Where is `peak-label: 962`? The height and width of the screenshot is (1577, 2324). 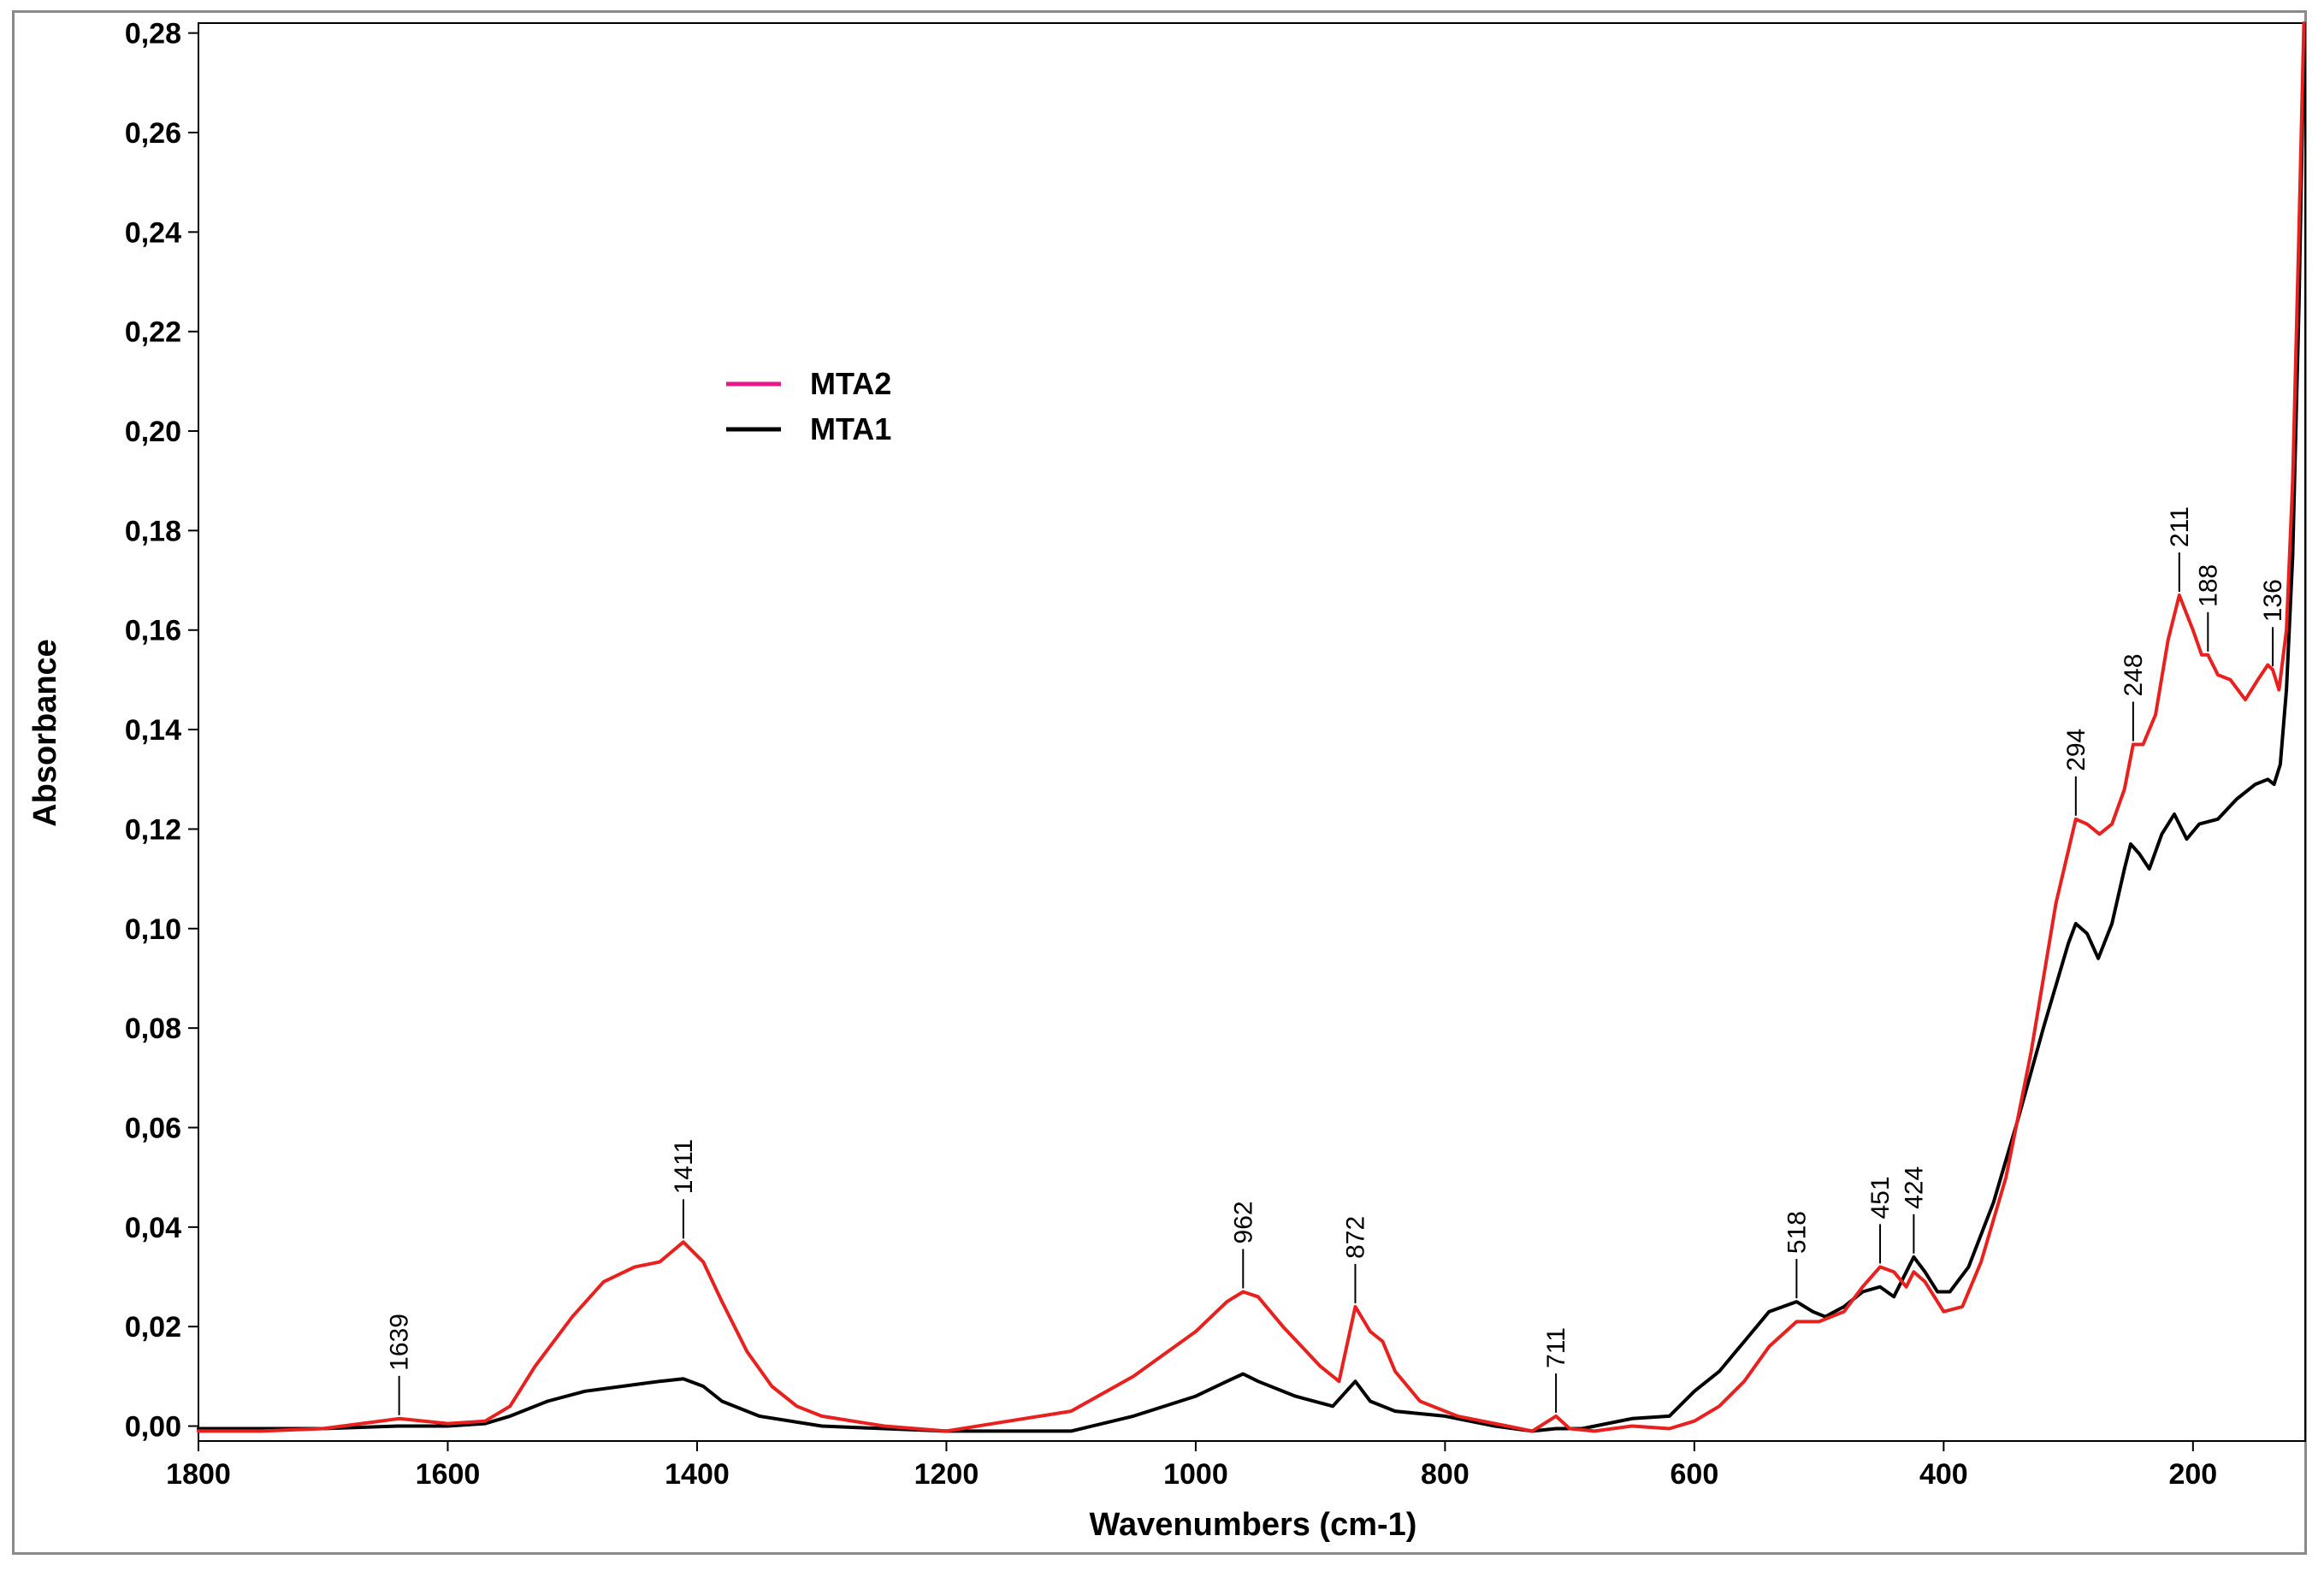 peak-label: 962 is located at coordinates (1243, 1222).